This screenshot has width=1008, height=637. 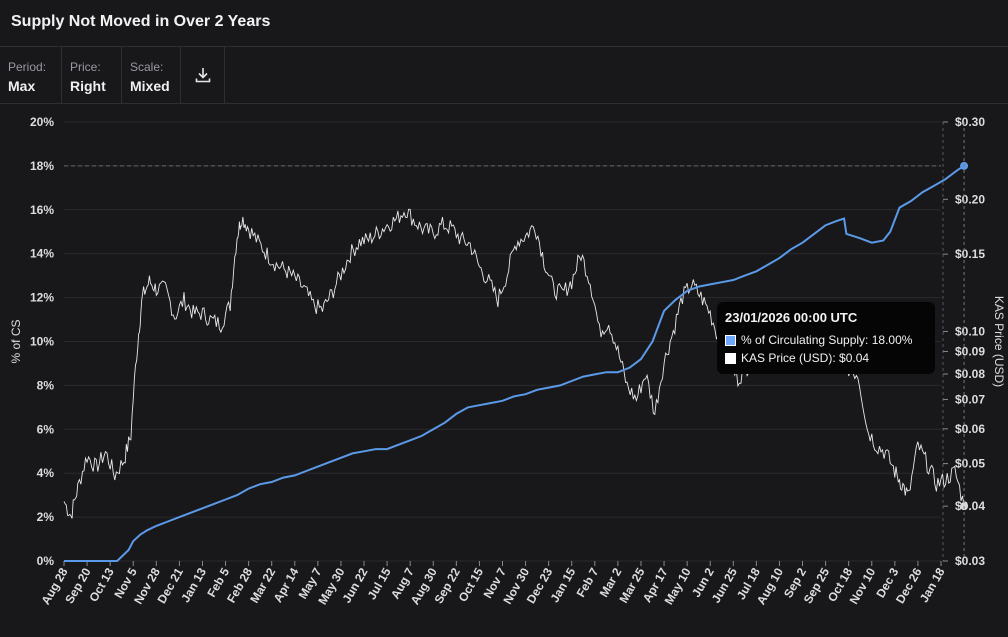 What do you see at coordinates (970, 199) in the screenshot?
I see `y-right-tick-label: $0.20` at bounding box center [970, 199].